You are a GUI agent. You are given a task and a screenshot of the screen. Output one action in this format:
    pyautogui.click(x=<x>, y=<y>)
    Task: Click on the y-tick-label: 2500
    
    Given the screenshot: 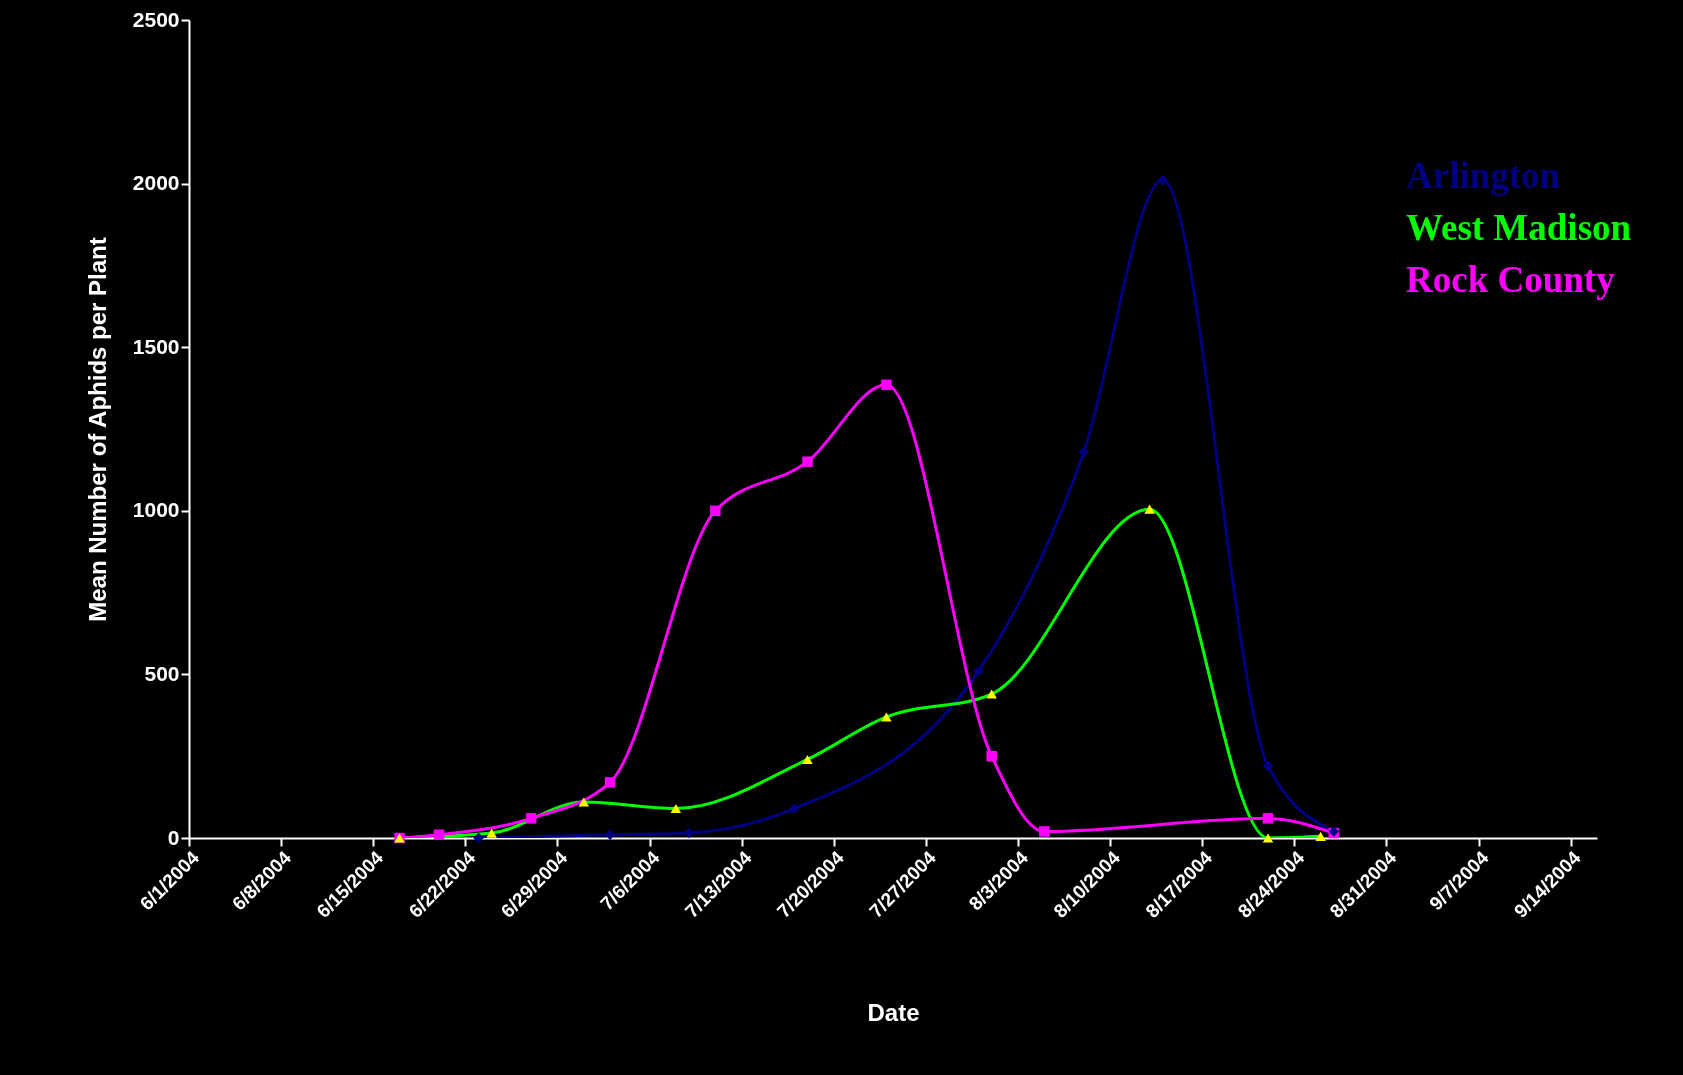 What is the action you would take?
    pyautogui.click(x=156, y=19)
    